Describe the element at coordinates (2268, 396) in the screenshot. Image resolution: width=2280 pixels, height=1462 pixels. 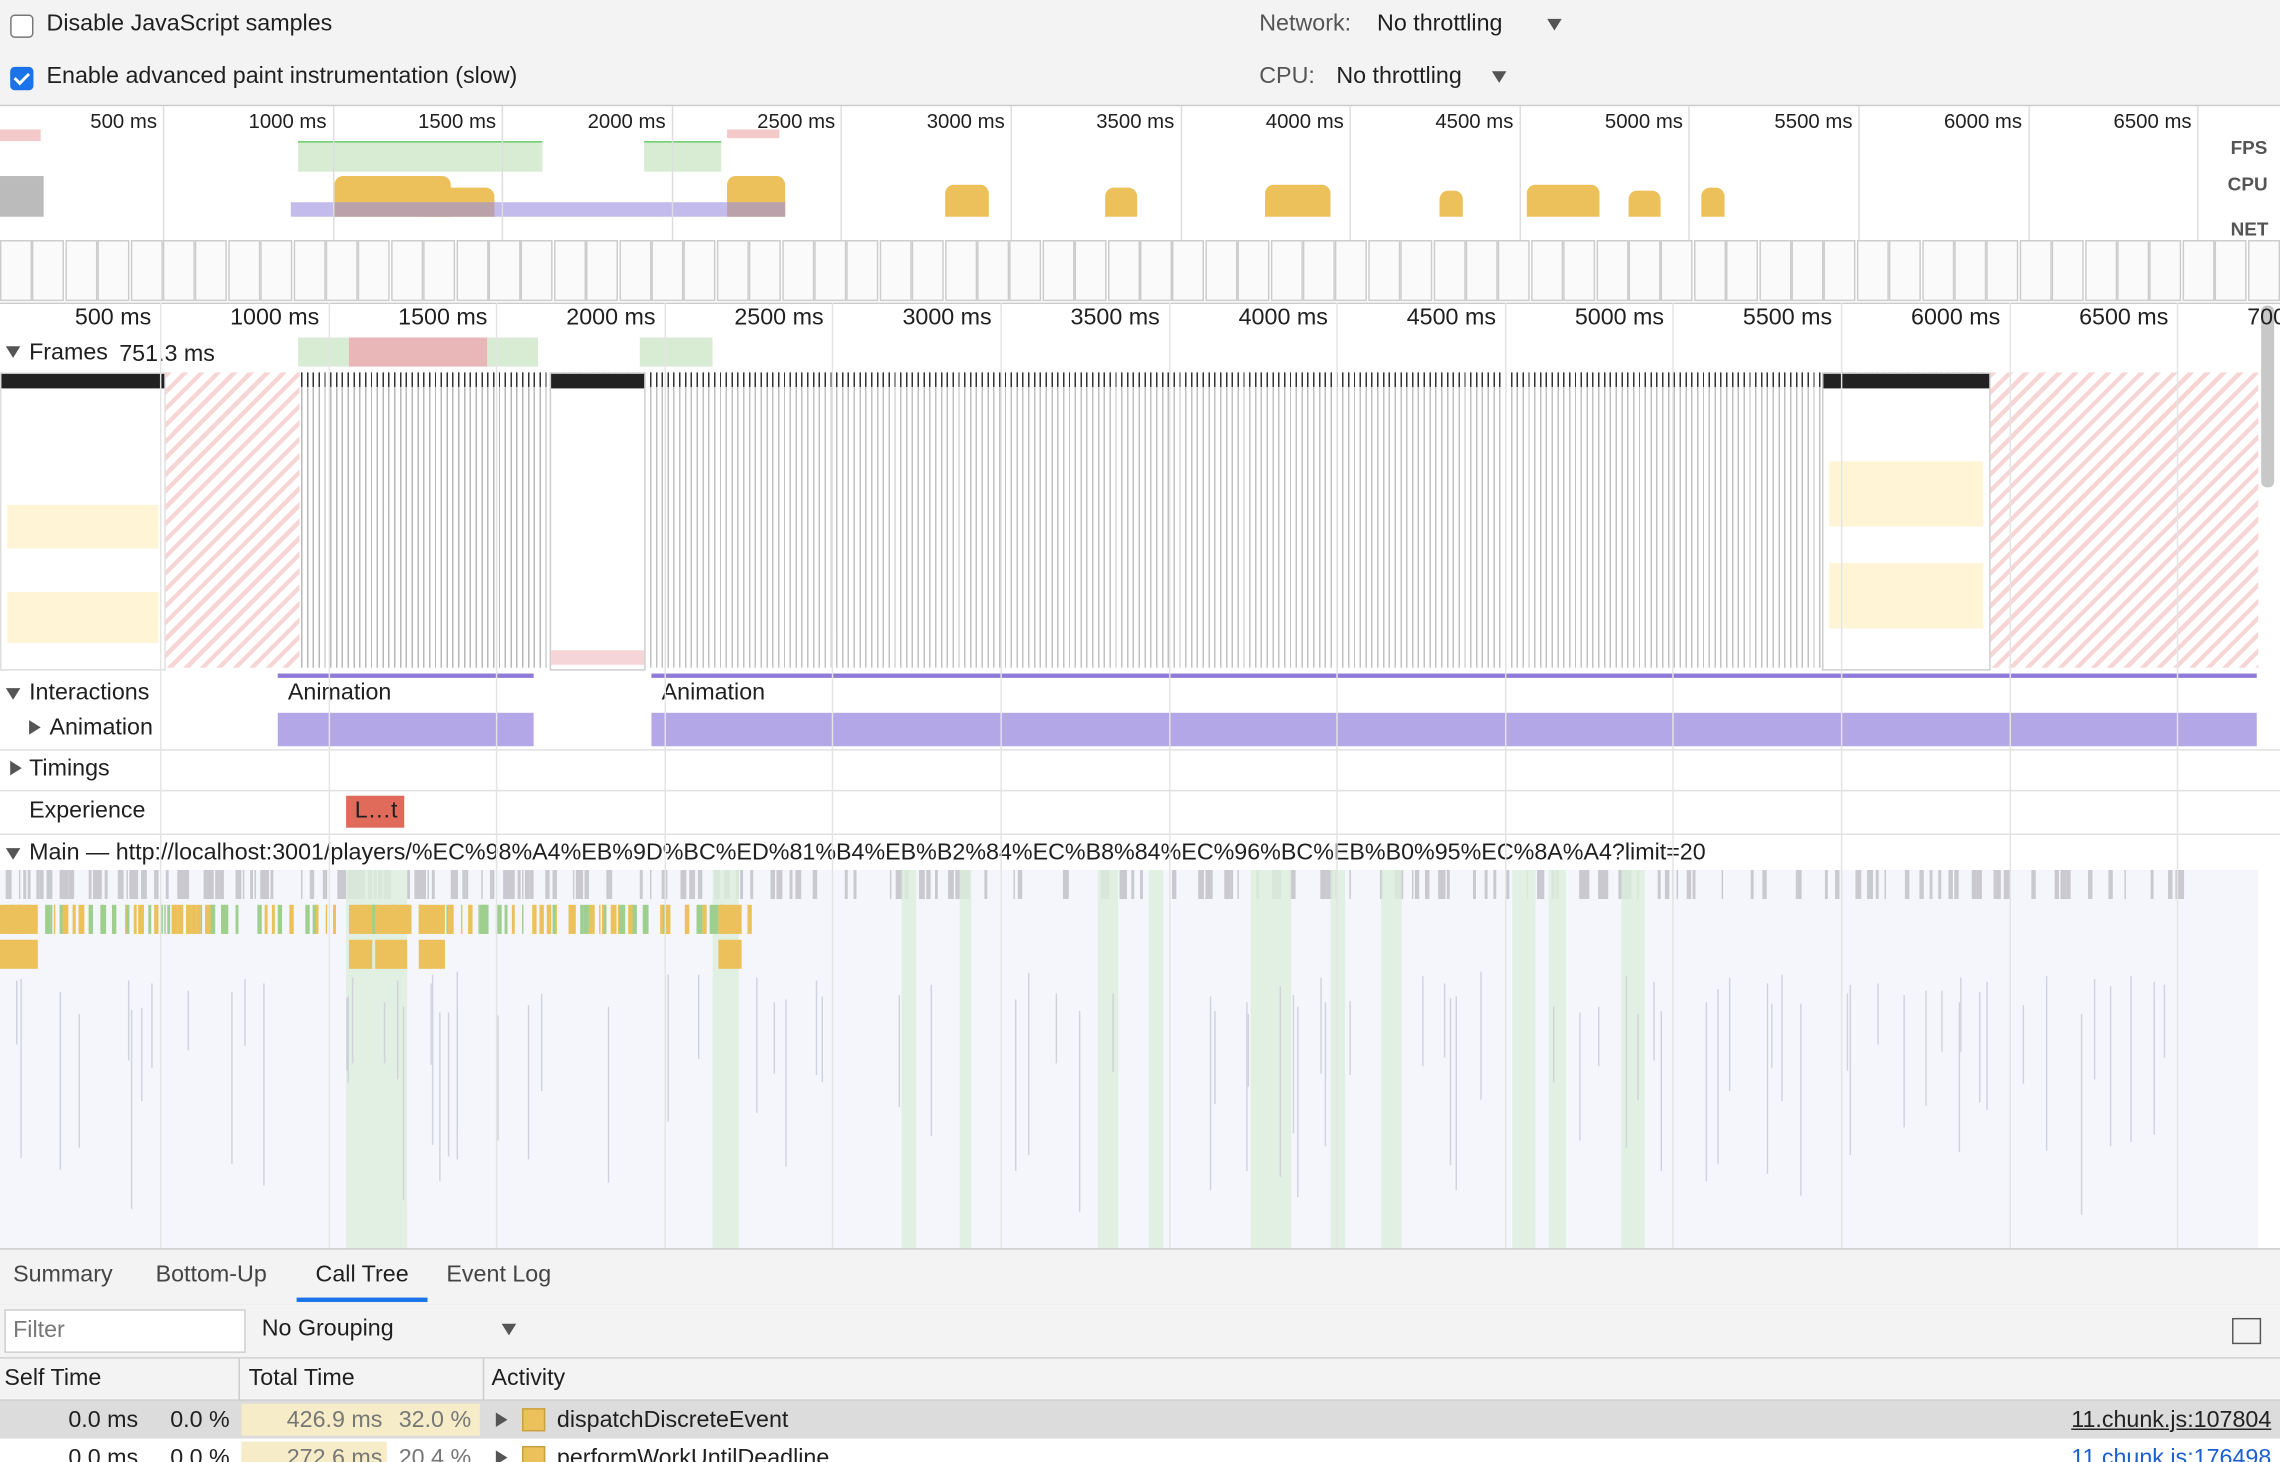
I see `scrollbar` at that location.